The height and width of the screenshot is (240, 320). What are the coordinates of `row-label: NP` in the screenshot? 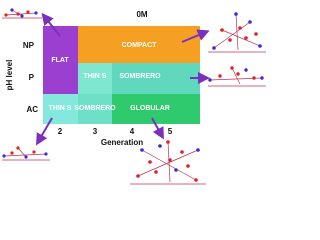 It's located at (29, 45).